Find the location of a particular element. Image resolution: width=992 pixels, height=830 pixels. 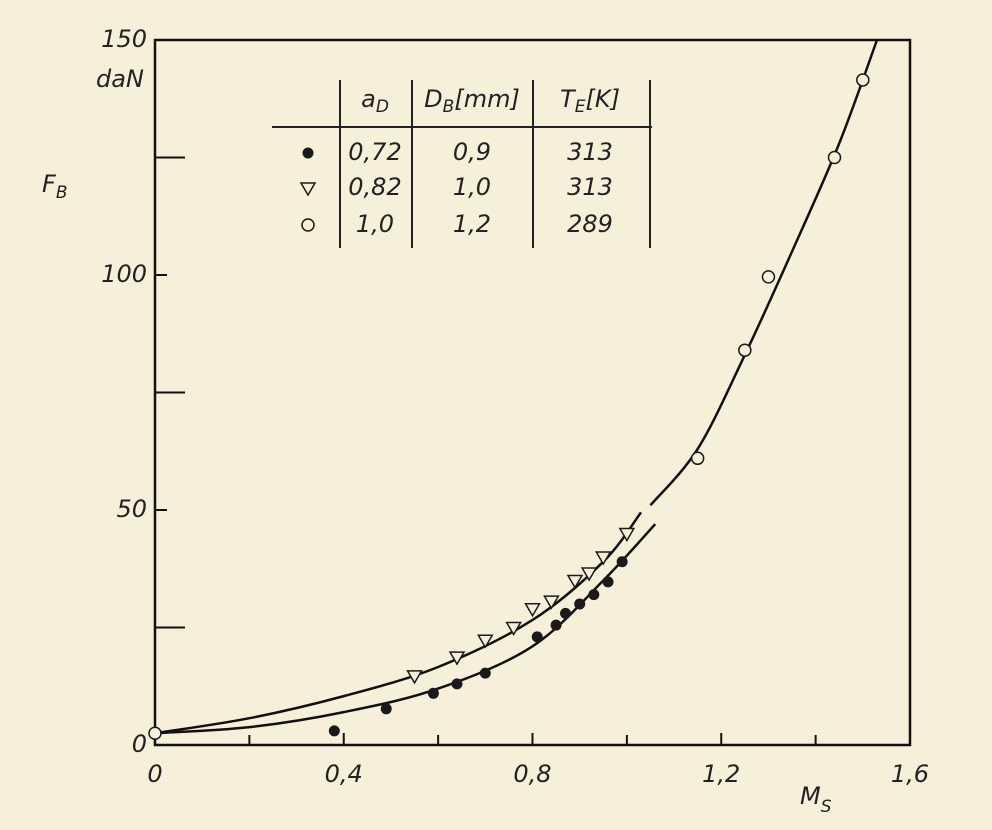

y-tick-label: 0 is located at coordinates (139, 744).